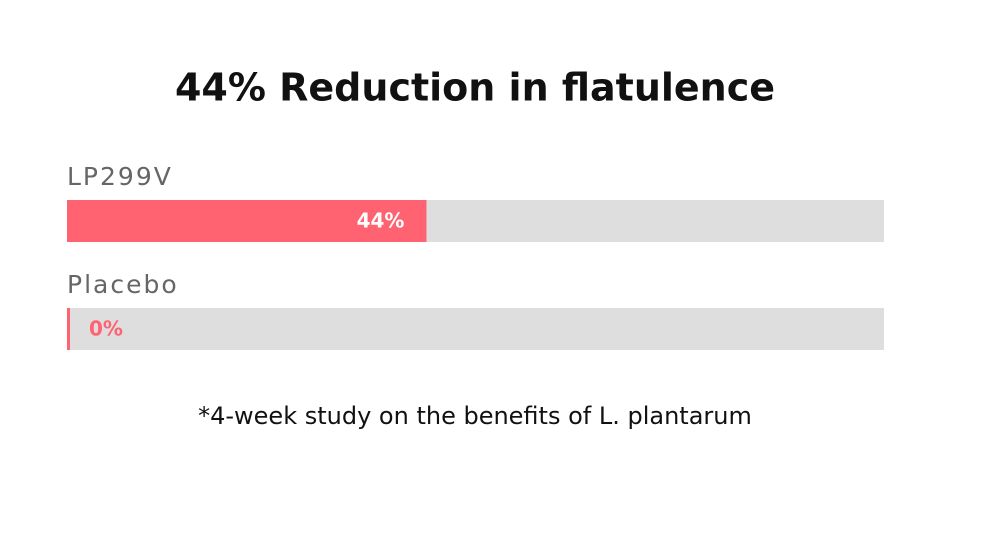 The image size is (1002, 544). Describe the element at coordinates (123, 284) in the screenshot. I see `category-label: Placebo` at that location.